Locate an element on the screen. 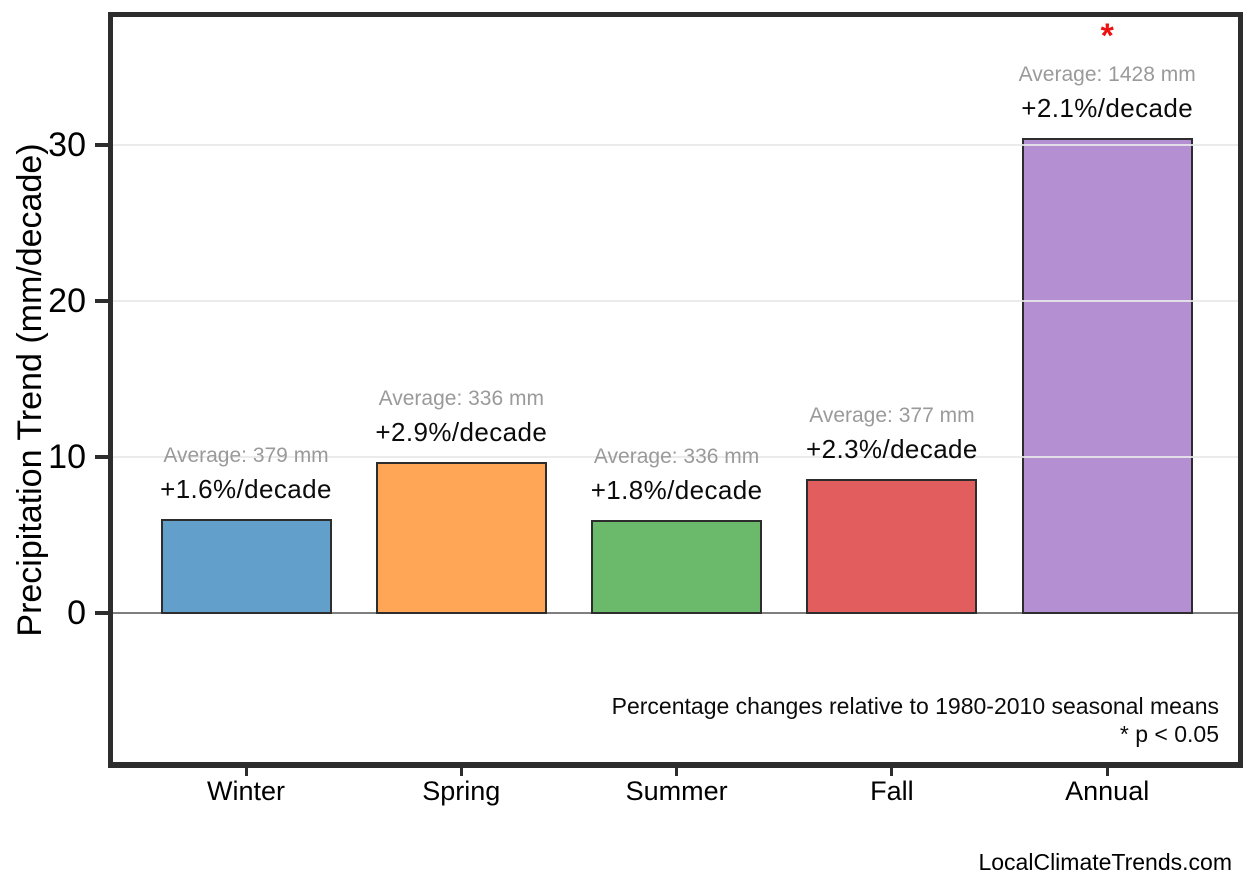  note-p-value: * p < 0.05 is located at coordinates (1169, 734).